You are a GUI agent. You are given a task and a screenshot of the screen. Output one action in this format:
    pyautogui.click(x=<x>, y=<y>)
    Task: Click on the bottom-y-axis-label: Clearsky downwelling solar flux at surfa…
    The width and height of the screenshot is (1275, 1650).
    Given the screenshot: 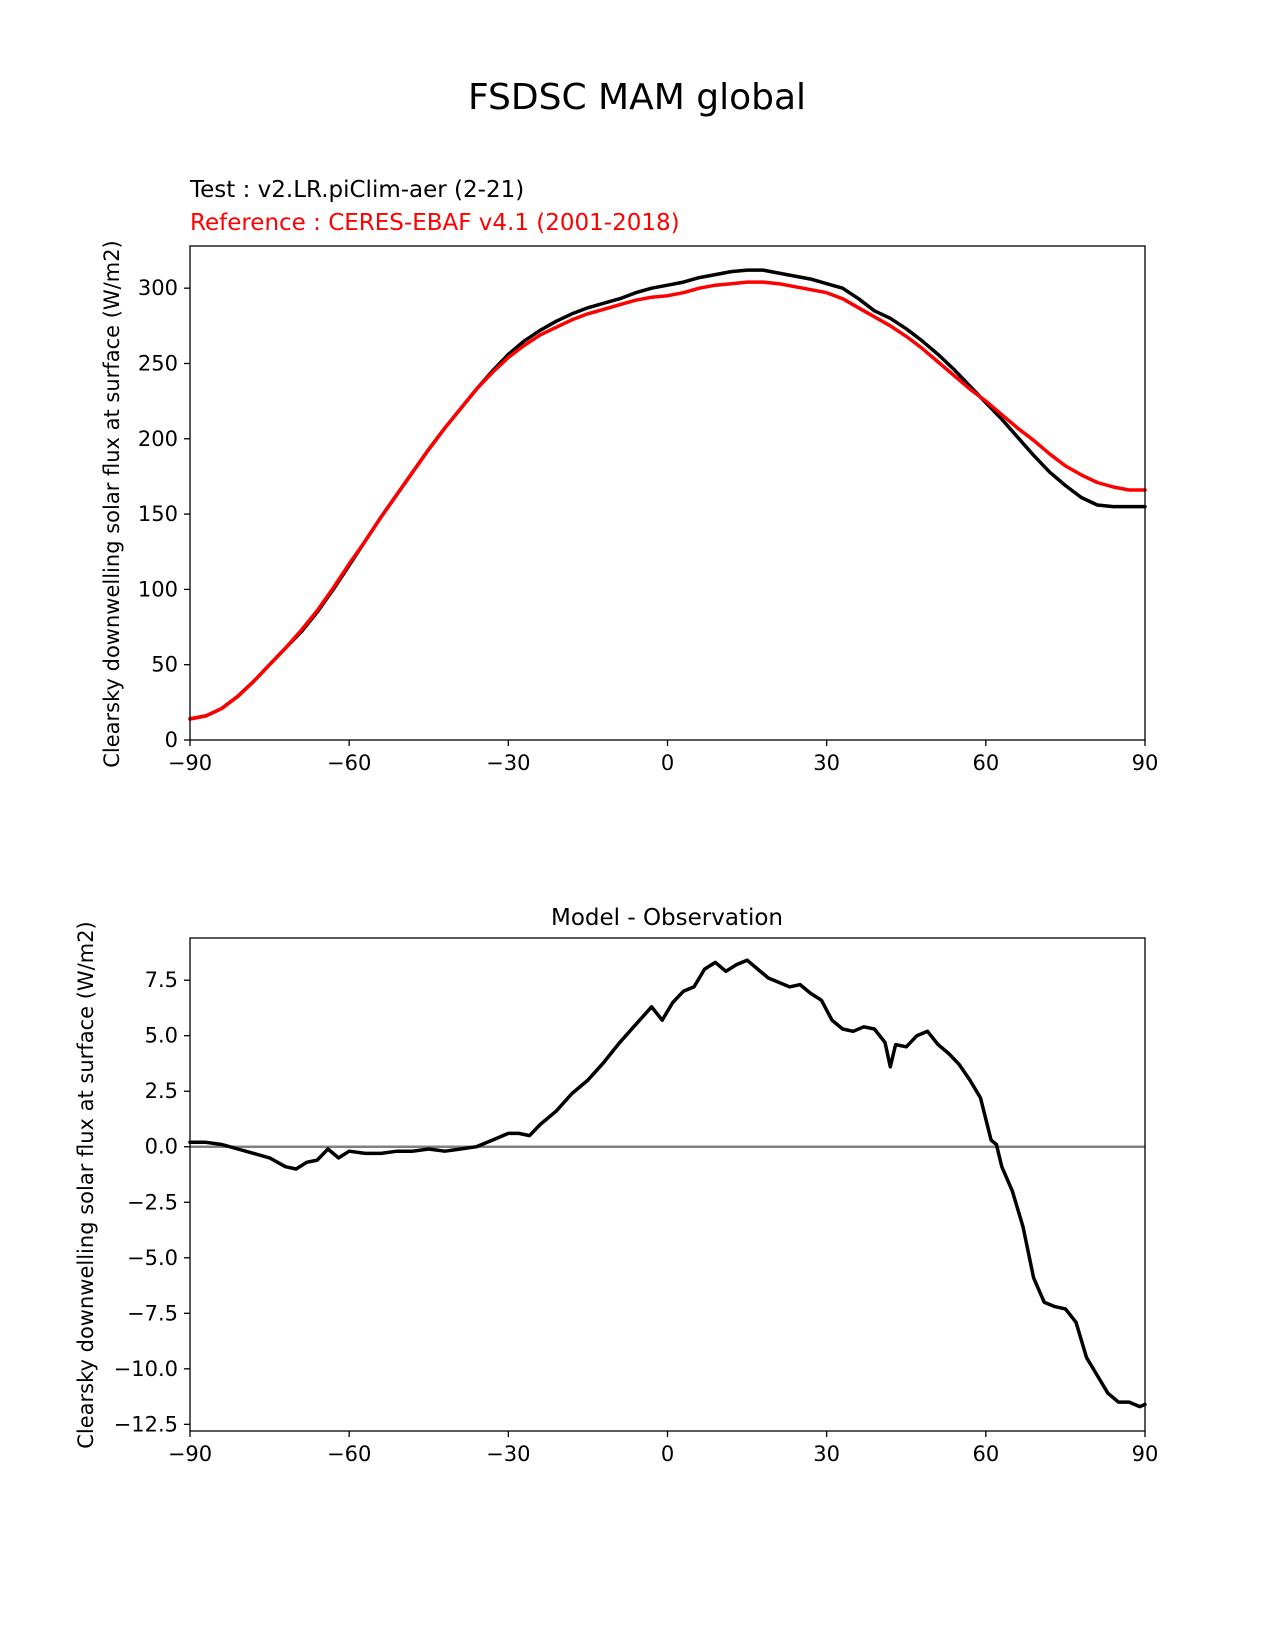 What is the action you would take?
    pyautogui.click(x=86, y=1185)
    